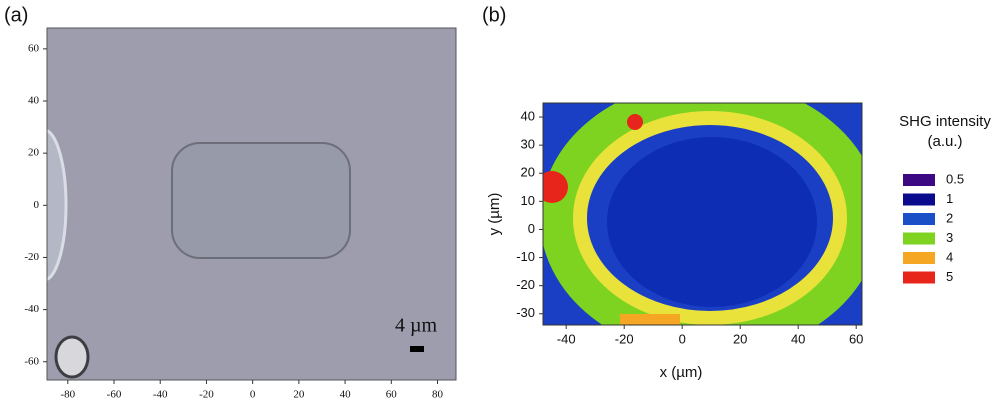 The height and width of the screenshot is (404, 1008). Describe the element at coordinates (681, 372) in the screenshot. I see `x-axis-label: x (µm)` at that location.